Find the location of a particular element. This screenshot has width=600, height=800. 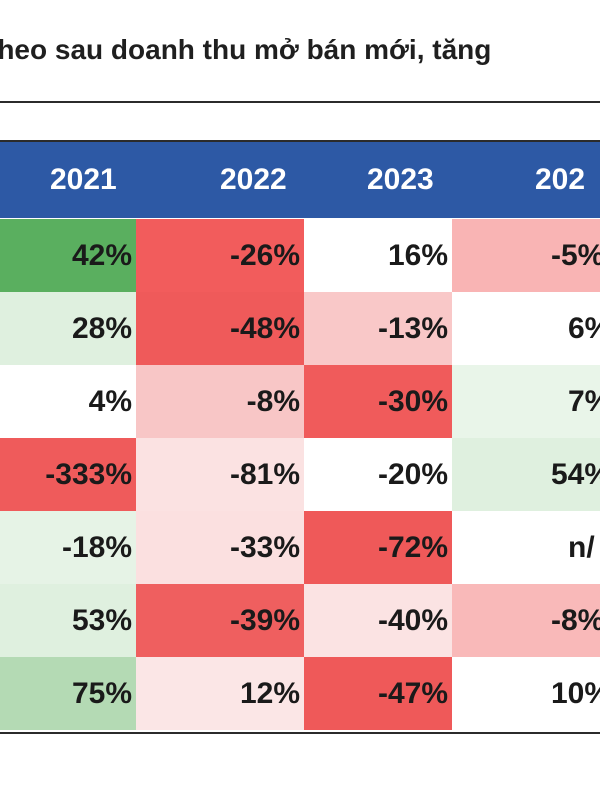

table-cell: -20% is located at coordinates (378, 474).